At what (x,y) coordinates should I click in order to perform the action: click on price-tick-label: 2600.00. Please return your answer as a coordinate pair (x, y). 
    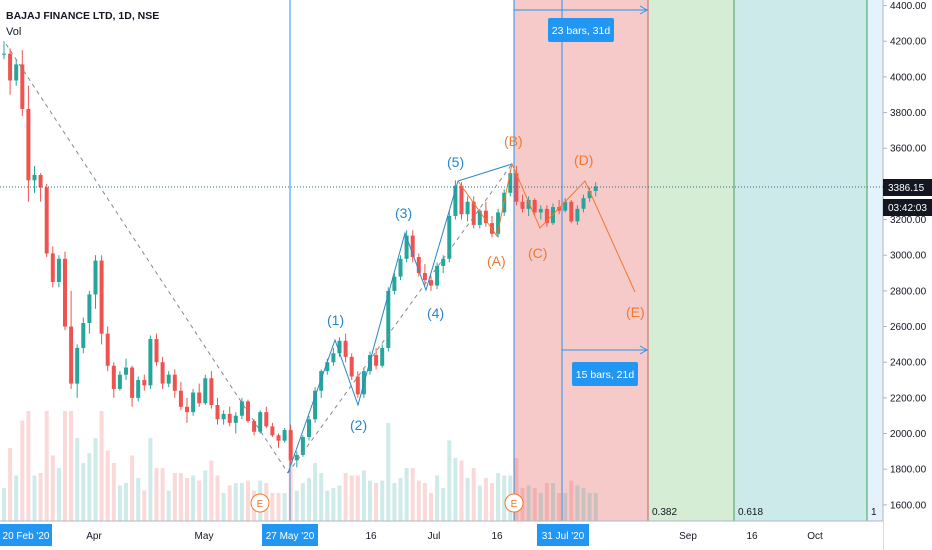
    Looking at the image, I should click on (908, 327).